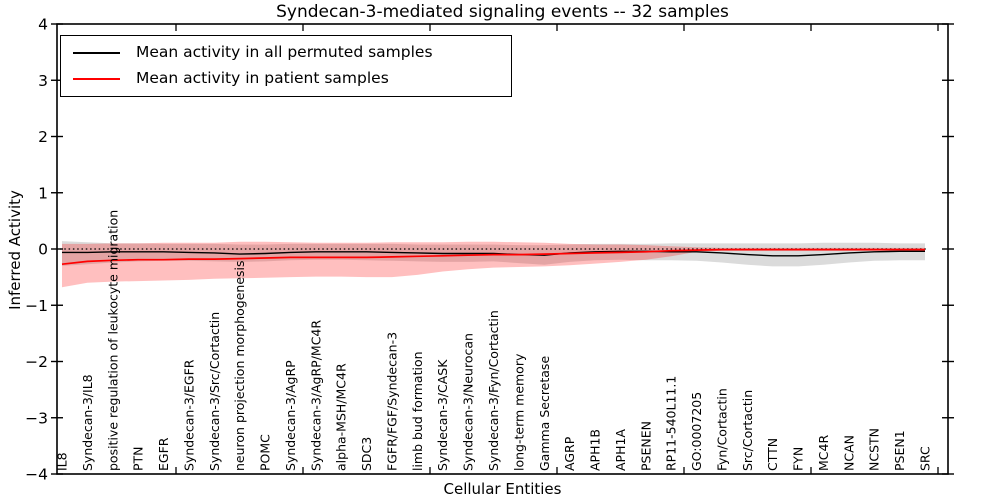 This screenshot has width=1000, height=500. I want to click on x-category-label: FGFR/FGF/Syndecan-3, so click(391, 401).